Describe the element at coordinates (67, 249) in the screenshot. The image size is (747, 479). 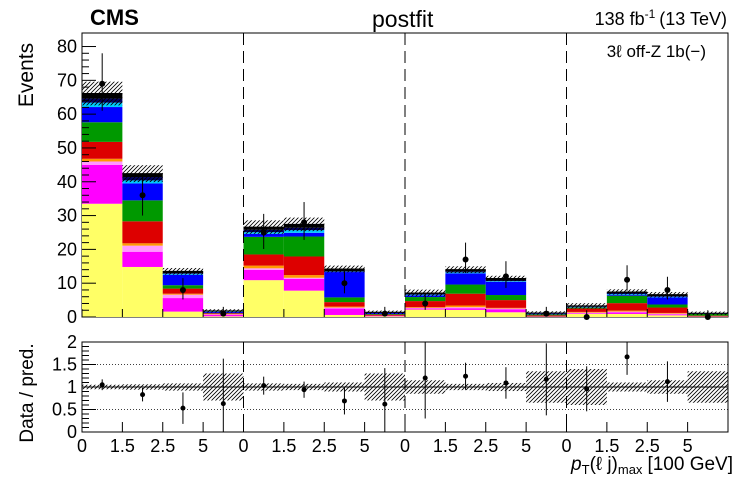
I see `y-tick-label: 20` at that location.